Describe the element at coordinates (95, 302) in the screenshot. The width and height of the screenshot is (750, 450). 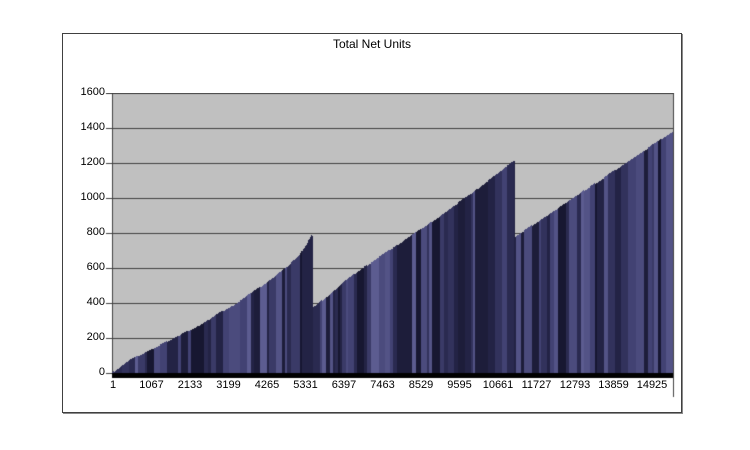
I see `y-axis-label: 400` at that location.